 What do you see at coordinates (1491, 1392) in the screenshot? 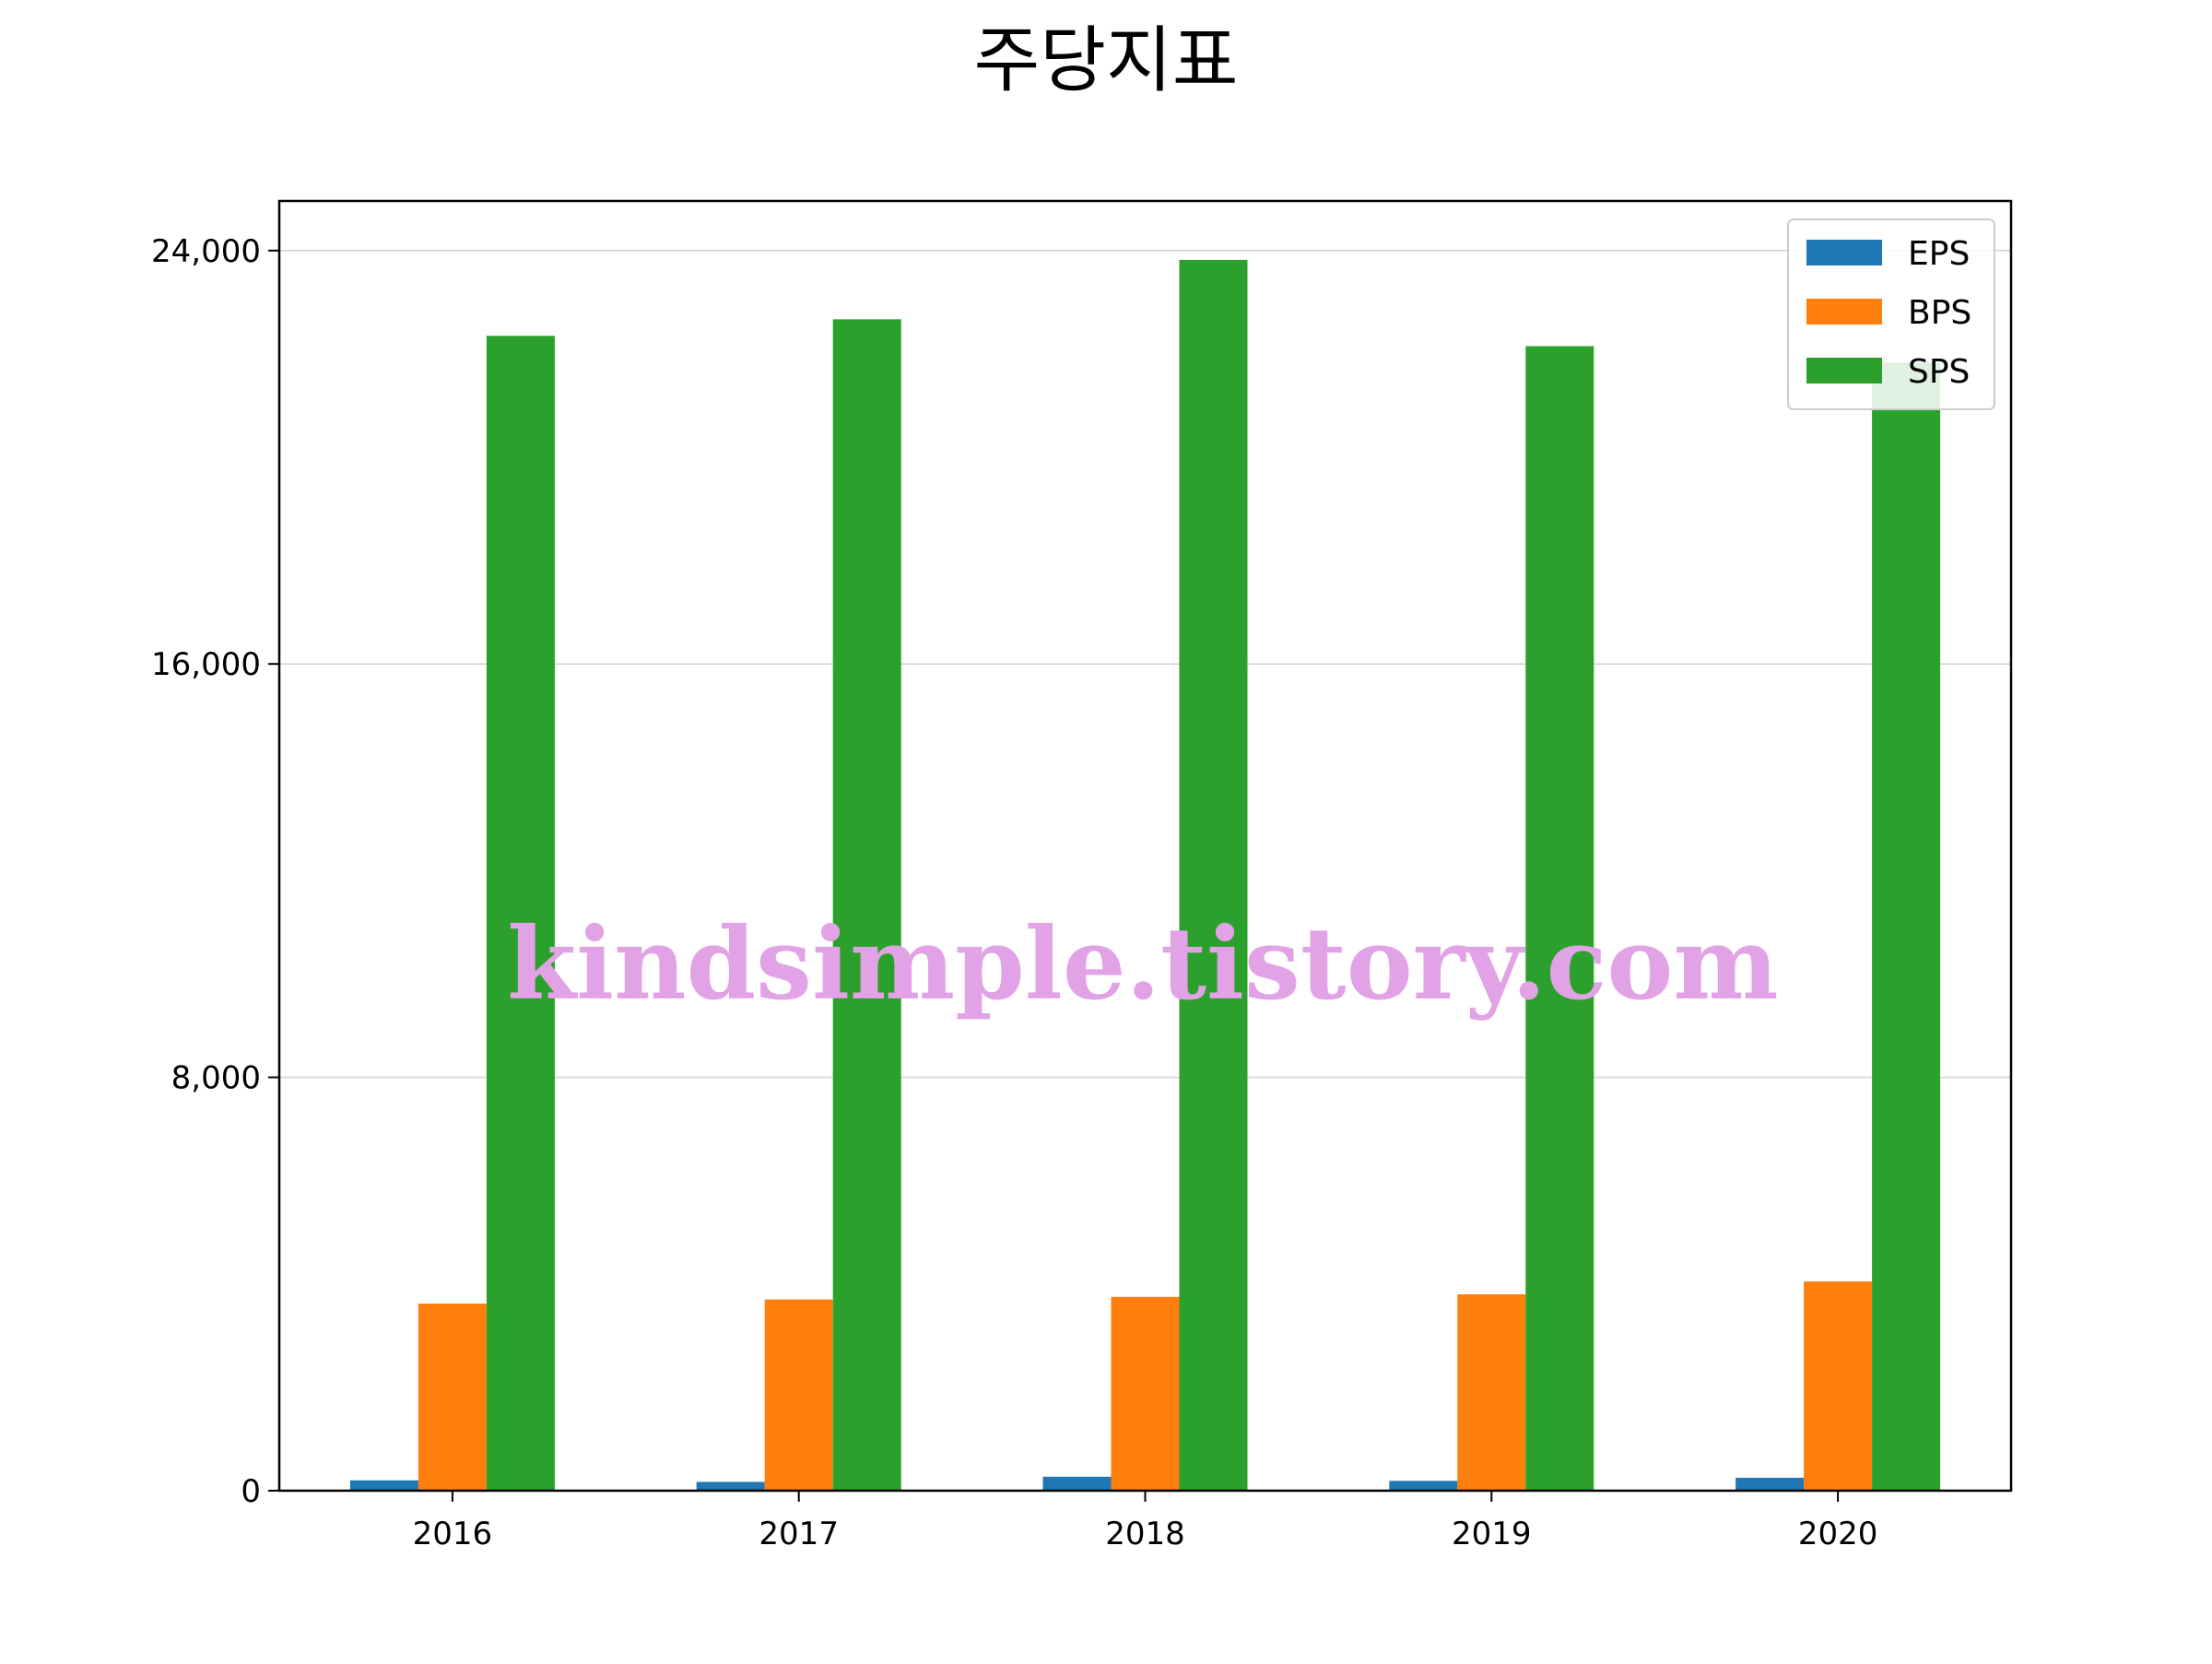
I see `bar-bps-2019` at bounding box center [1491, 1392].